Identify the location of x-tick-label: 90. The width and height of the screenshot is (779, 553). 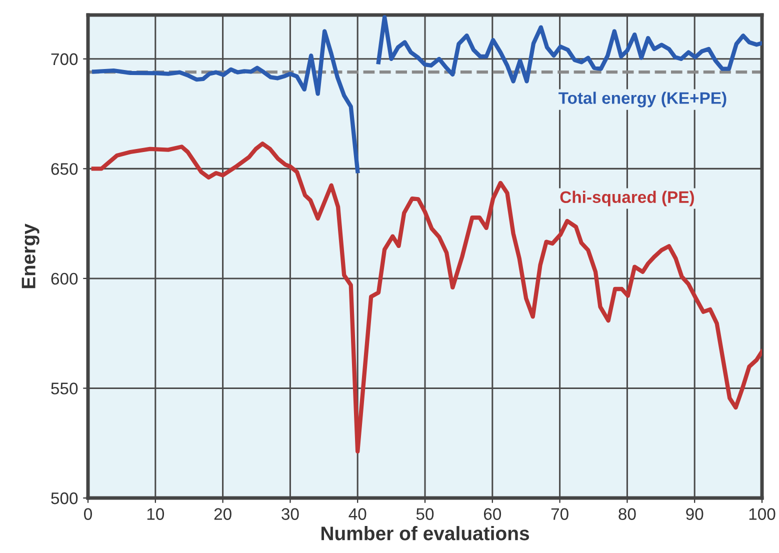
(695, 514).